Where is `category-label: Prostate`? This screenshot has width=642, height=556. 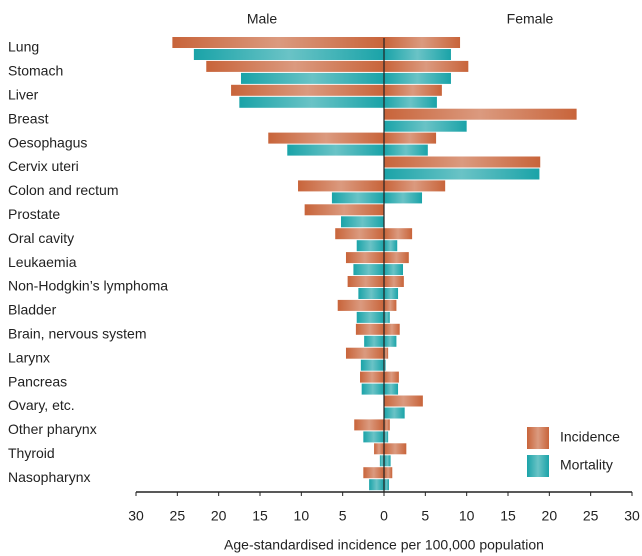 category-label: Prostate is located at coordinates (34, 214).